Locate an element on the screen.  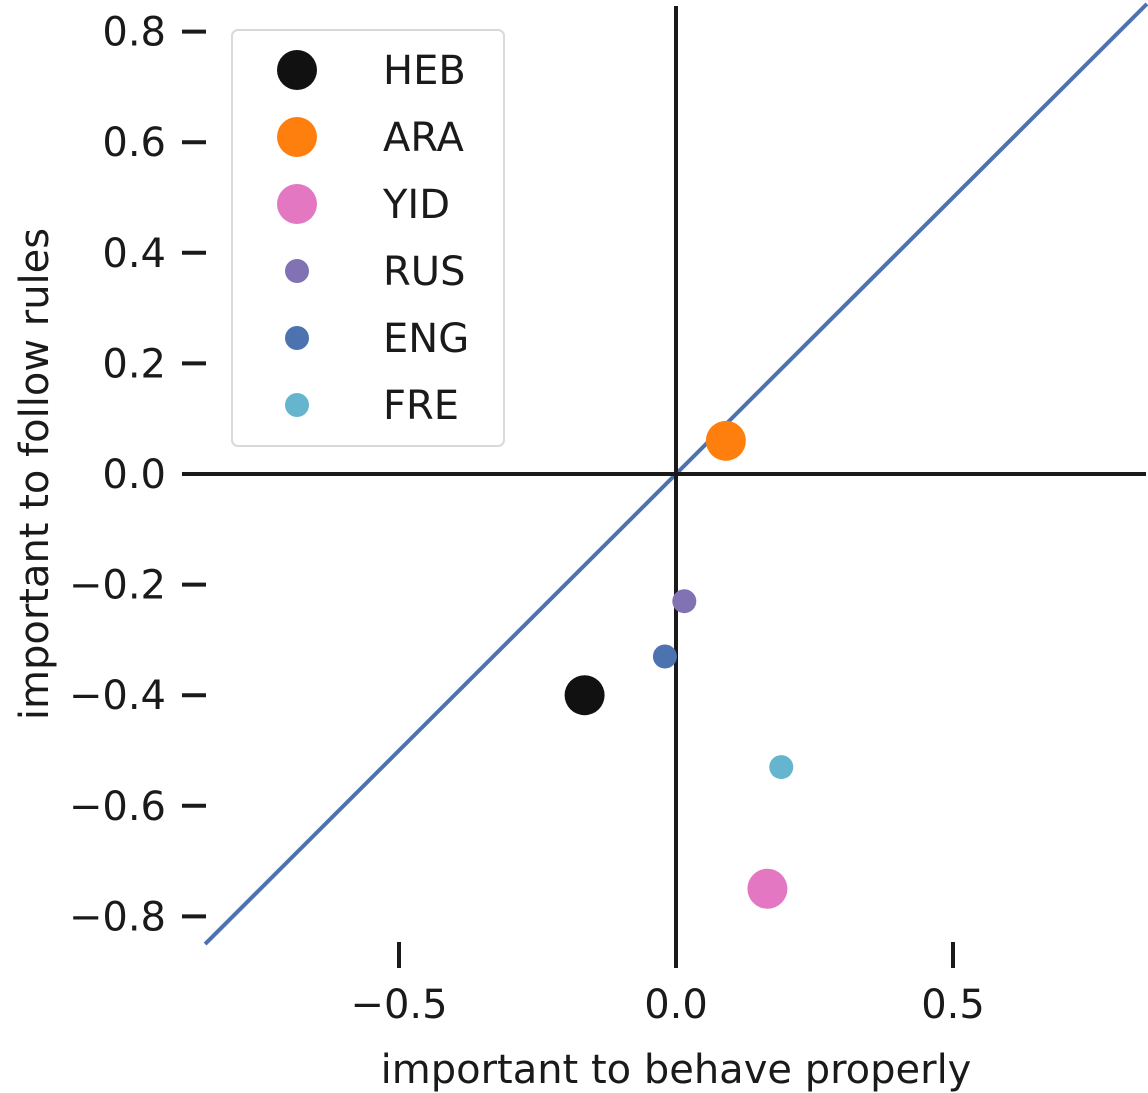
x-axis: −0.5 0.0 0.5 is located at coordinates (667, 985).